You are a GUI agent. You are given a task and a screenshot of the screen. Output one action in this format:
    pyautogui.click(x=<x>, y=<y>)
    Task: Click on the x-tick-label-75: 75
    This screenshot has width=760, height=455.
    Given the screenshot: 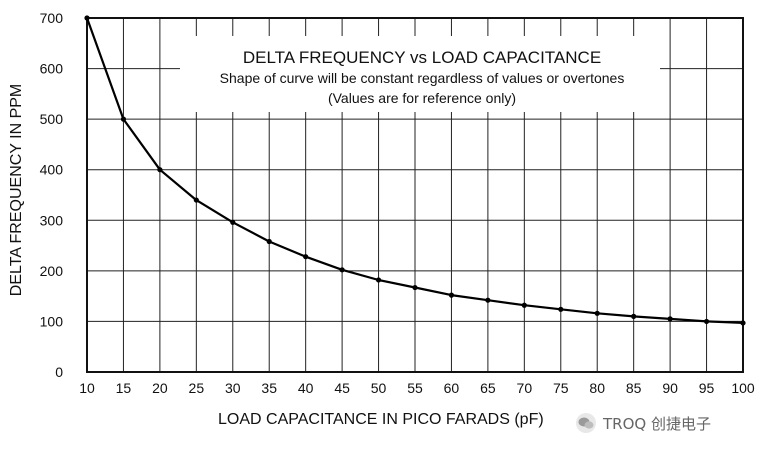 What is the action you would take?
    pyautogui.click(x=561, y=388)
    